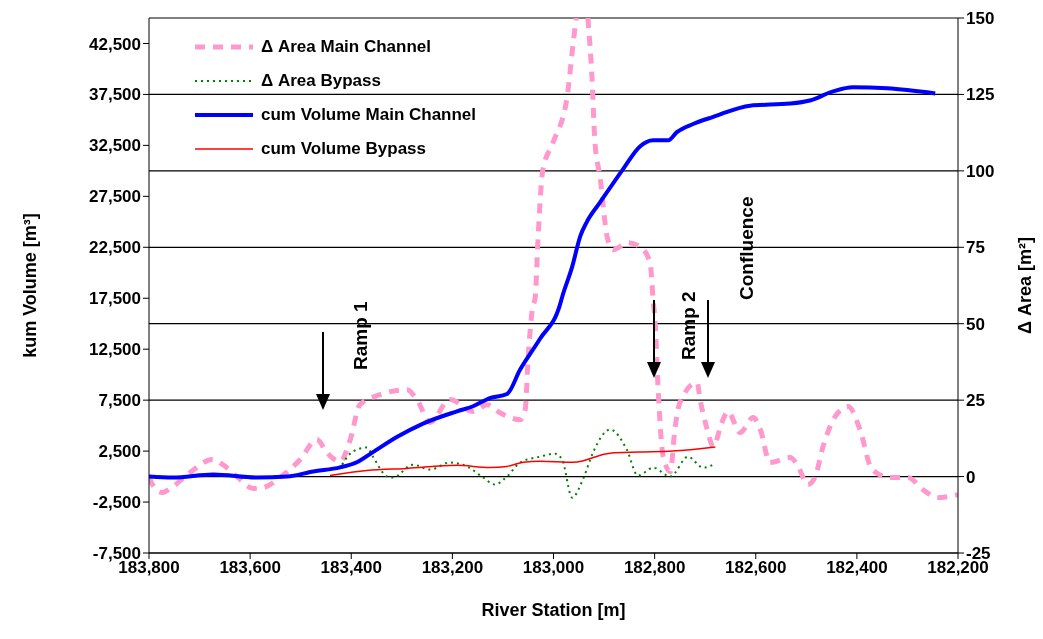  What do you see at coordinates (654, 568) in the screenshot?
I see `x-tick-label: 182,800` at bounding box center [654, 568].